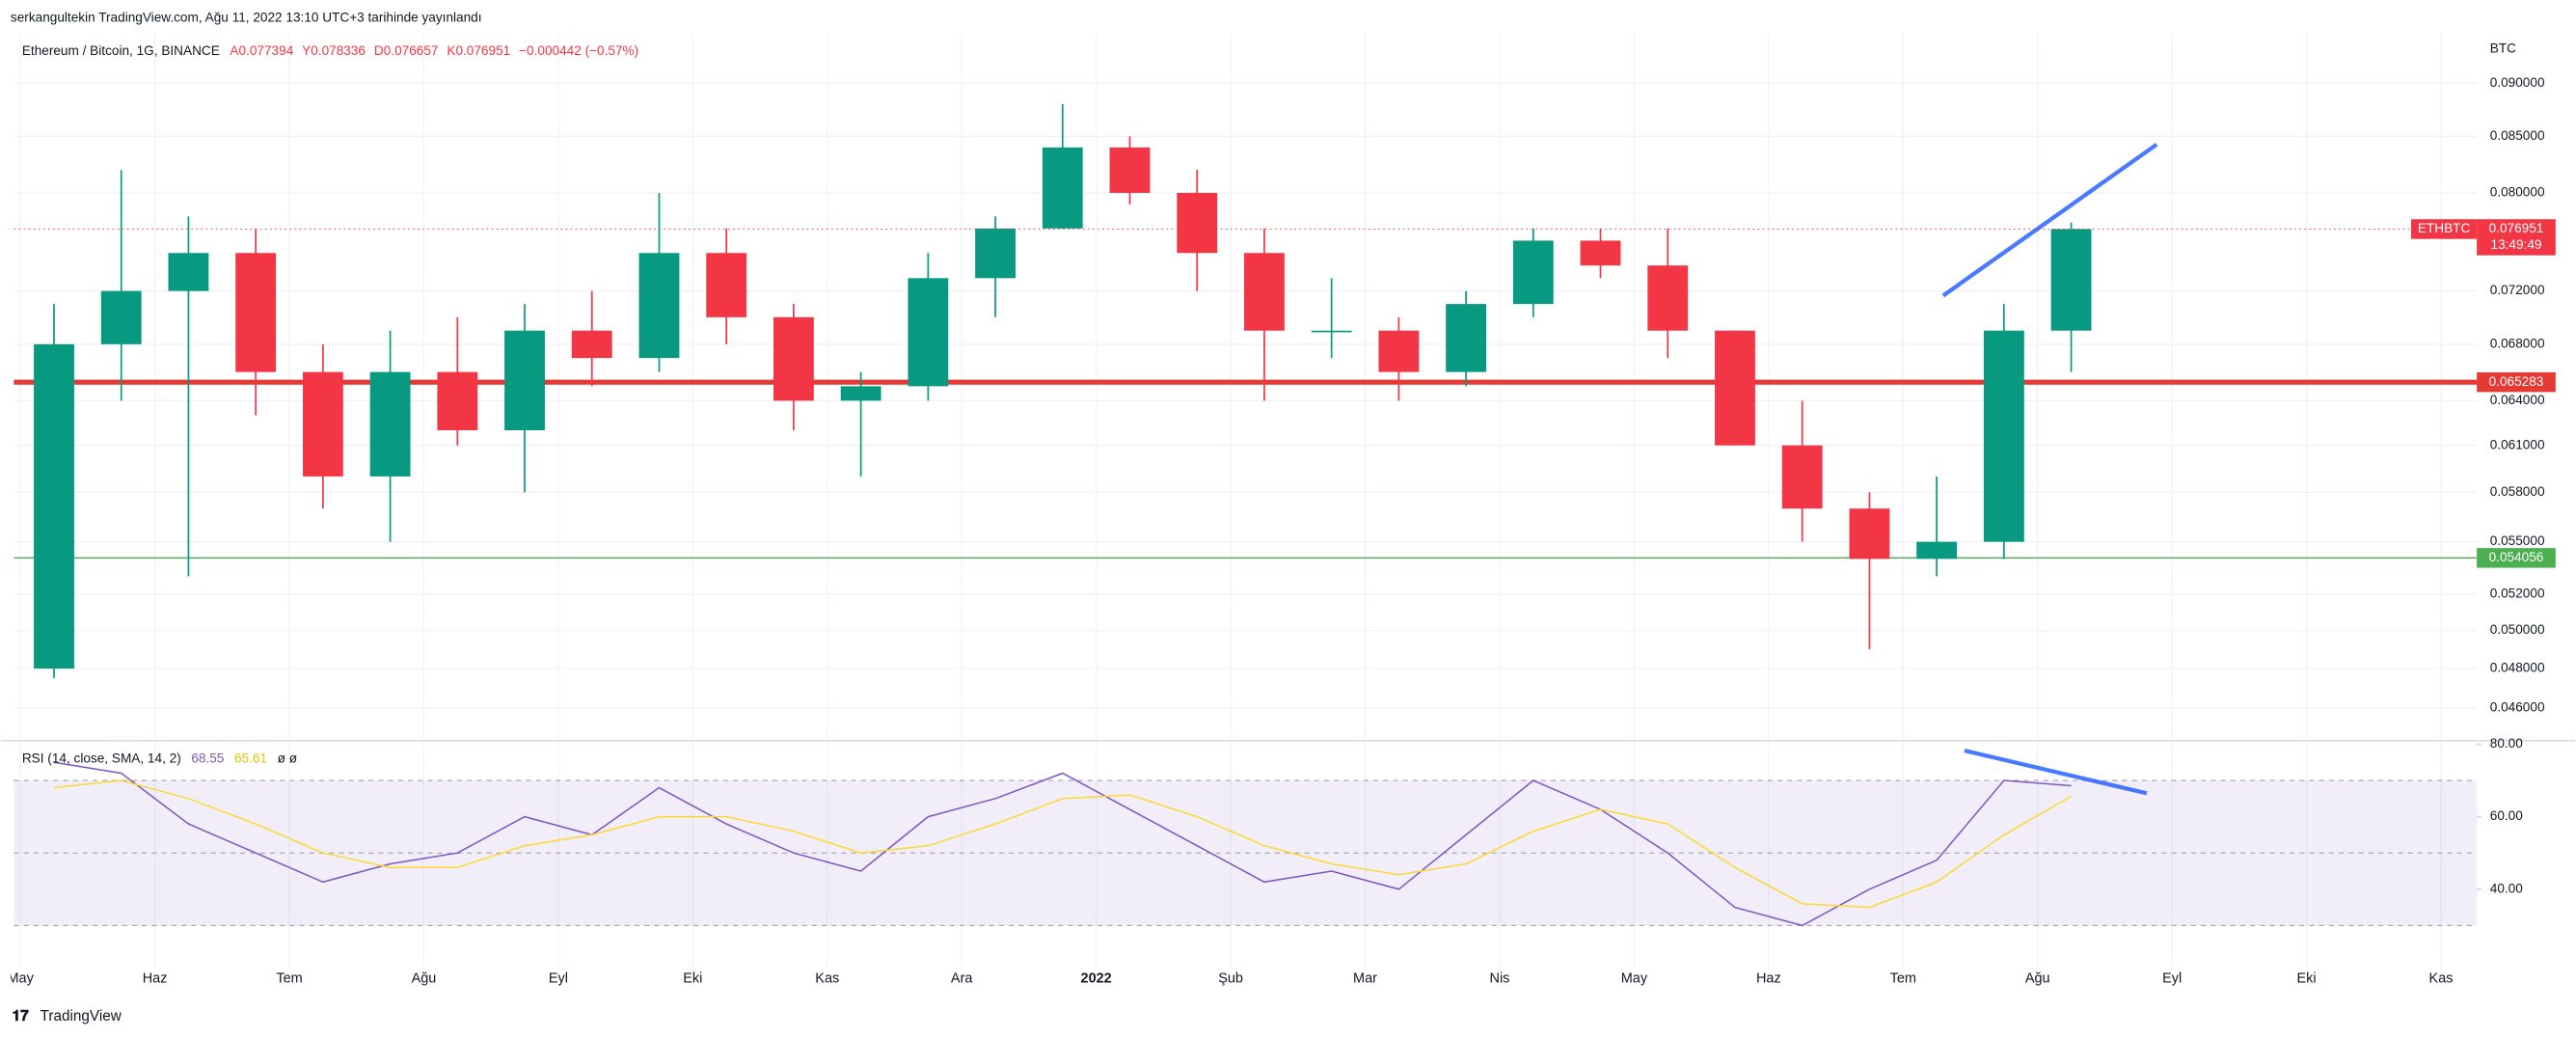 The height and width of the screenshot is (1038, 2576). I want to click on y-tick-label: 0.046000, so click(2517, 707).